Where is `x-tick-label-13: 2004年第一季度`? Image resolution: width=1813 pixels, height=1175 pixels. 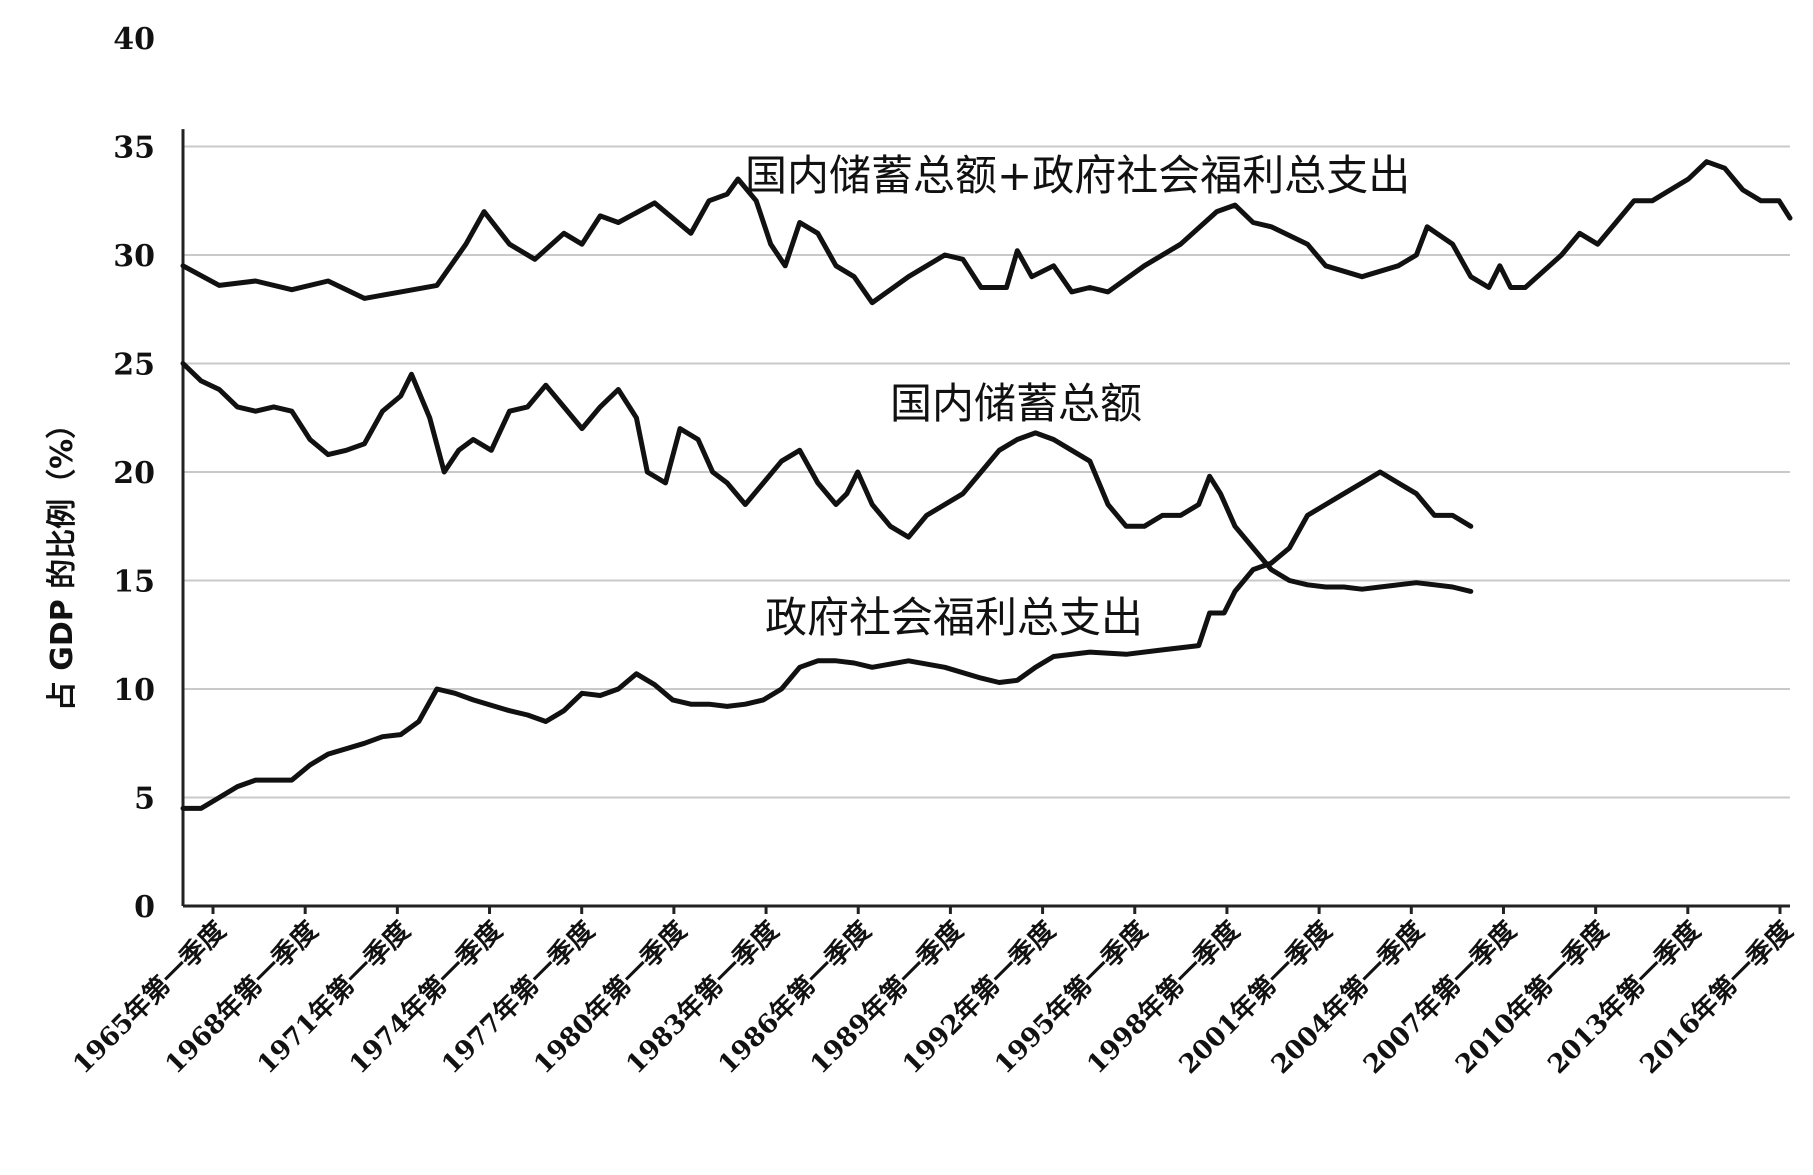 x-tick-label-13: 2004年第一季度 is located at coordinates (1347, 997).